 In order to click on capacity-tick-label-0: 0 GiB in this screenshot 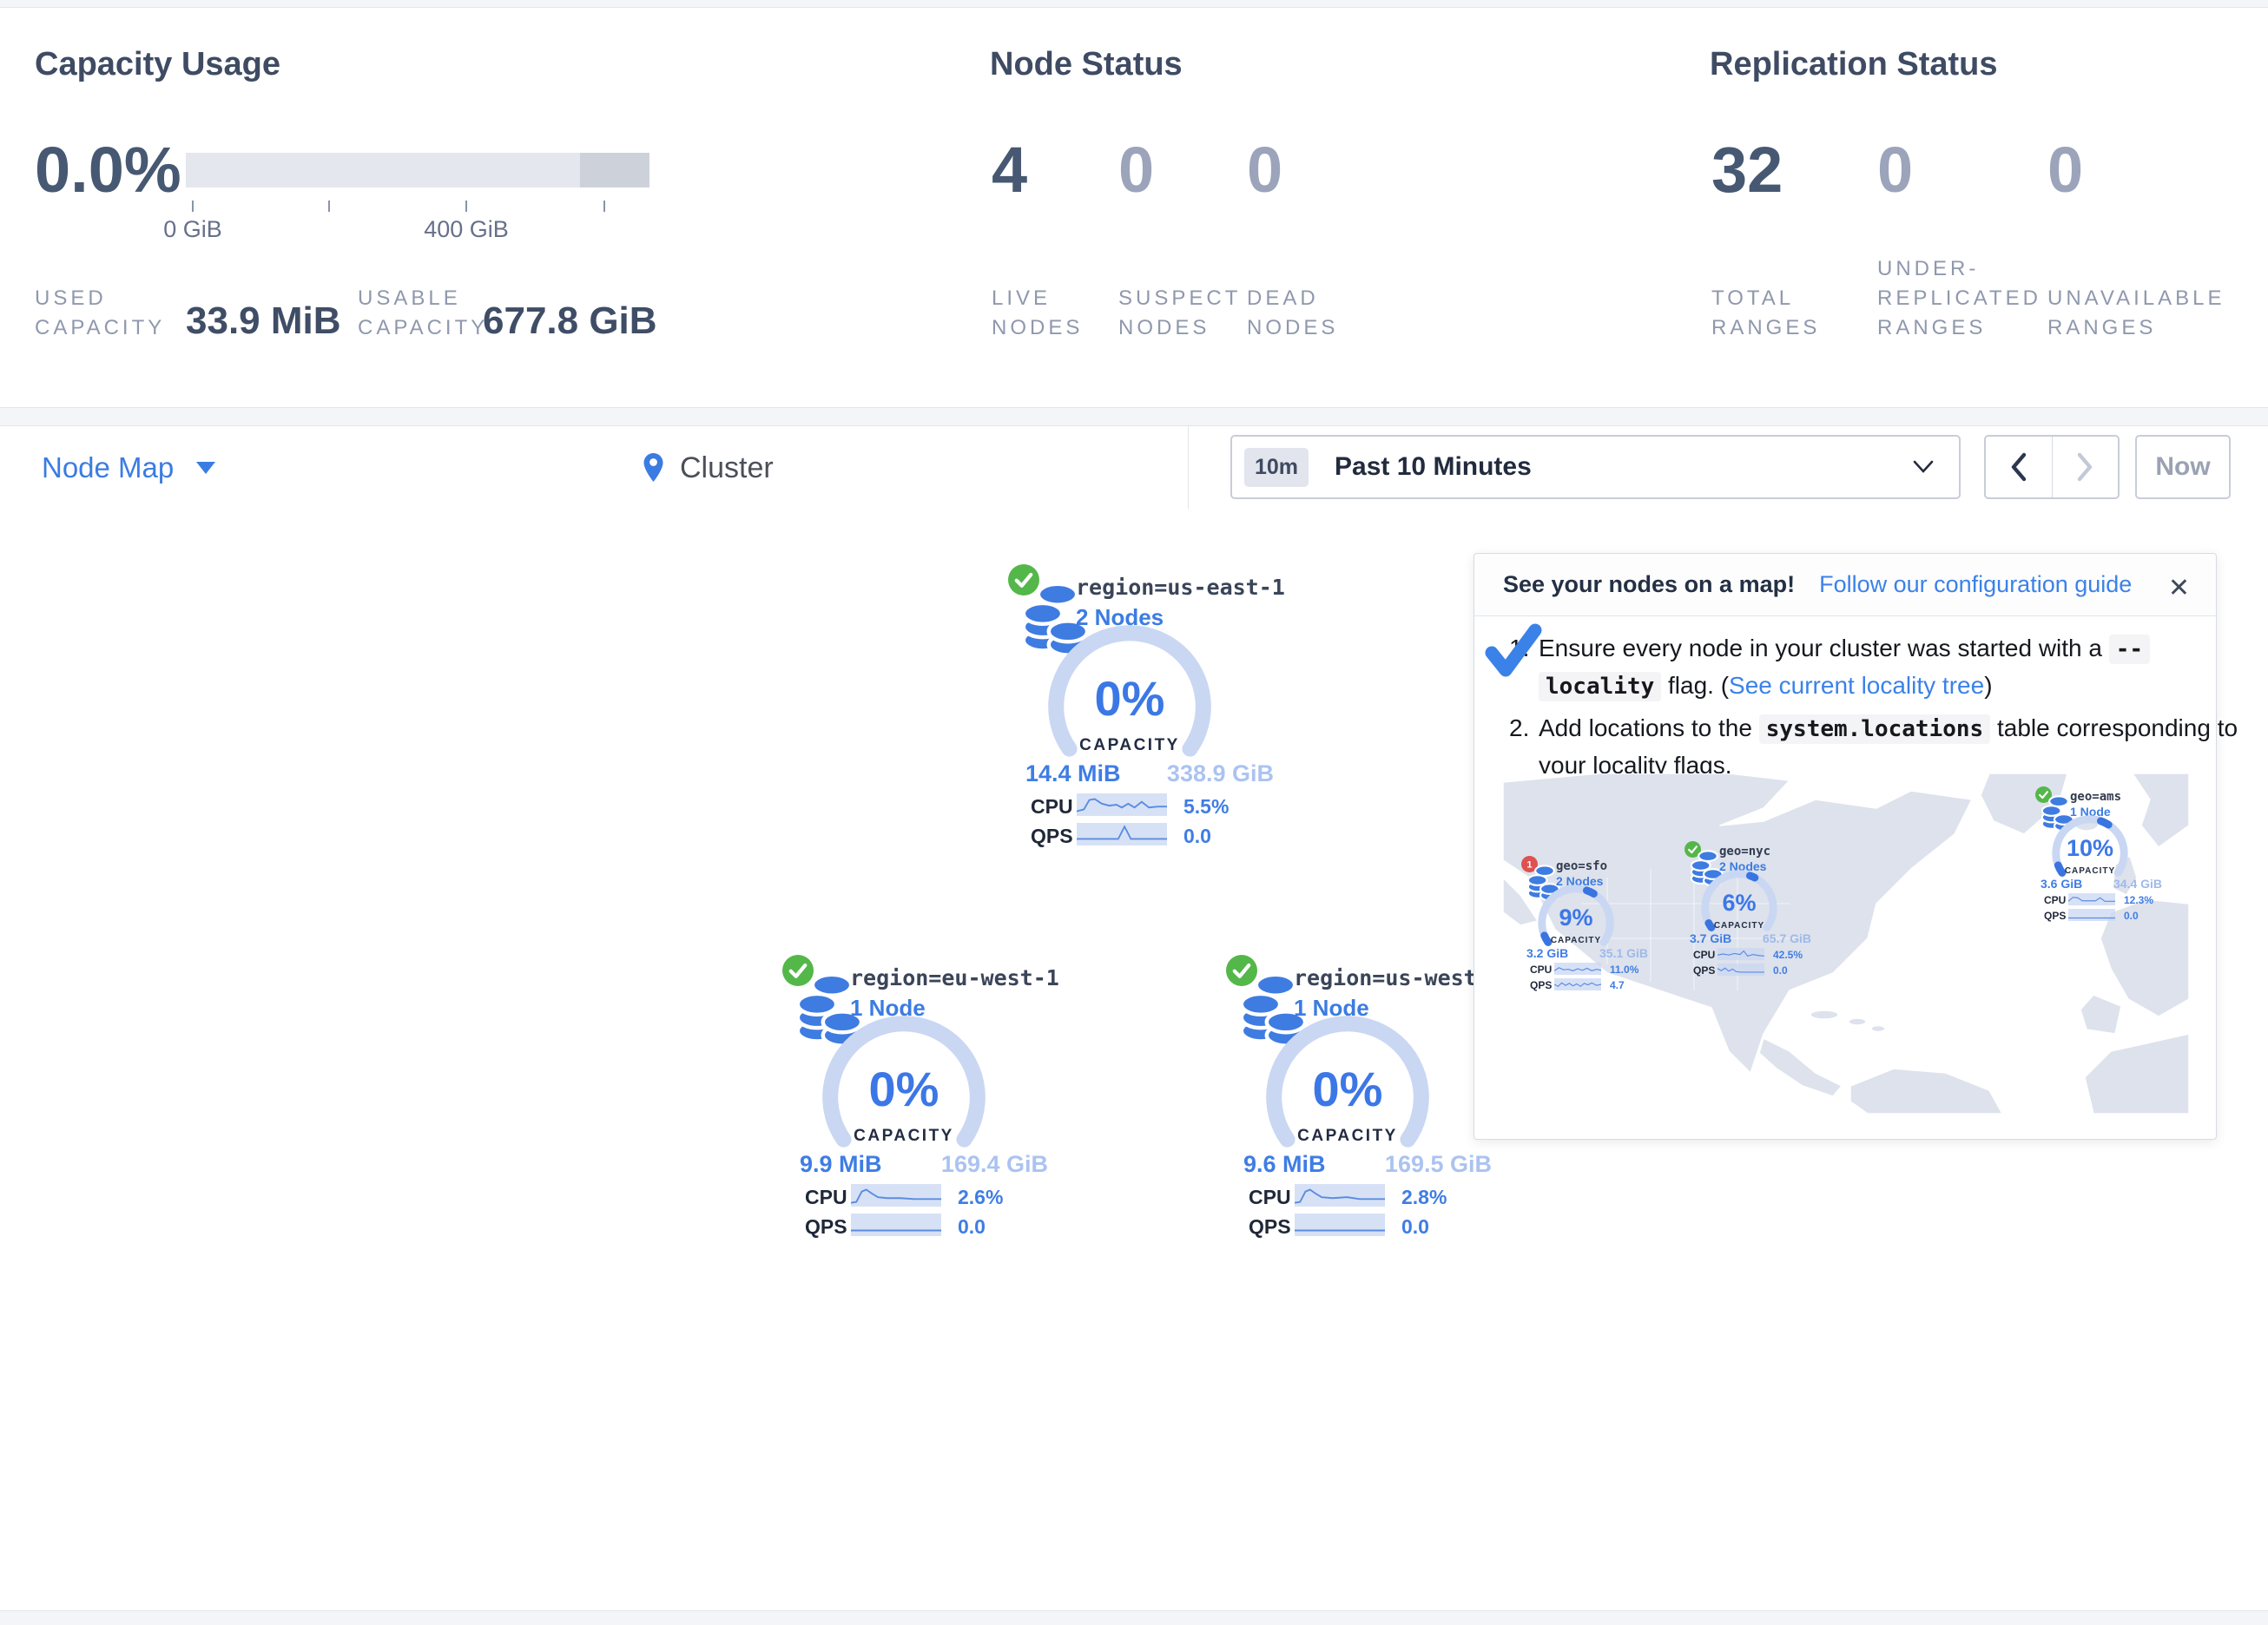, I will do `click(193, 229)`.